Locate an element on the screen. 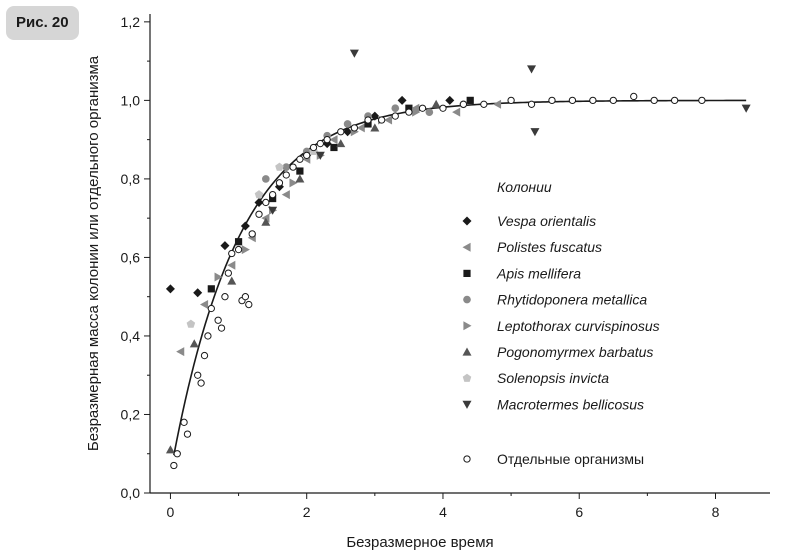 The image size is (790, 560). x-tick-label: 4 is located at coordinates (443, 512).